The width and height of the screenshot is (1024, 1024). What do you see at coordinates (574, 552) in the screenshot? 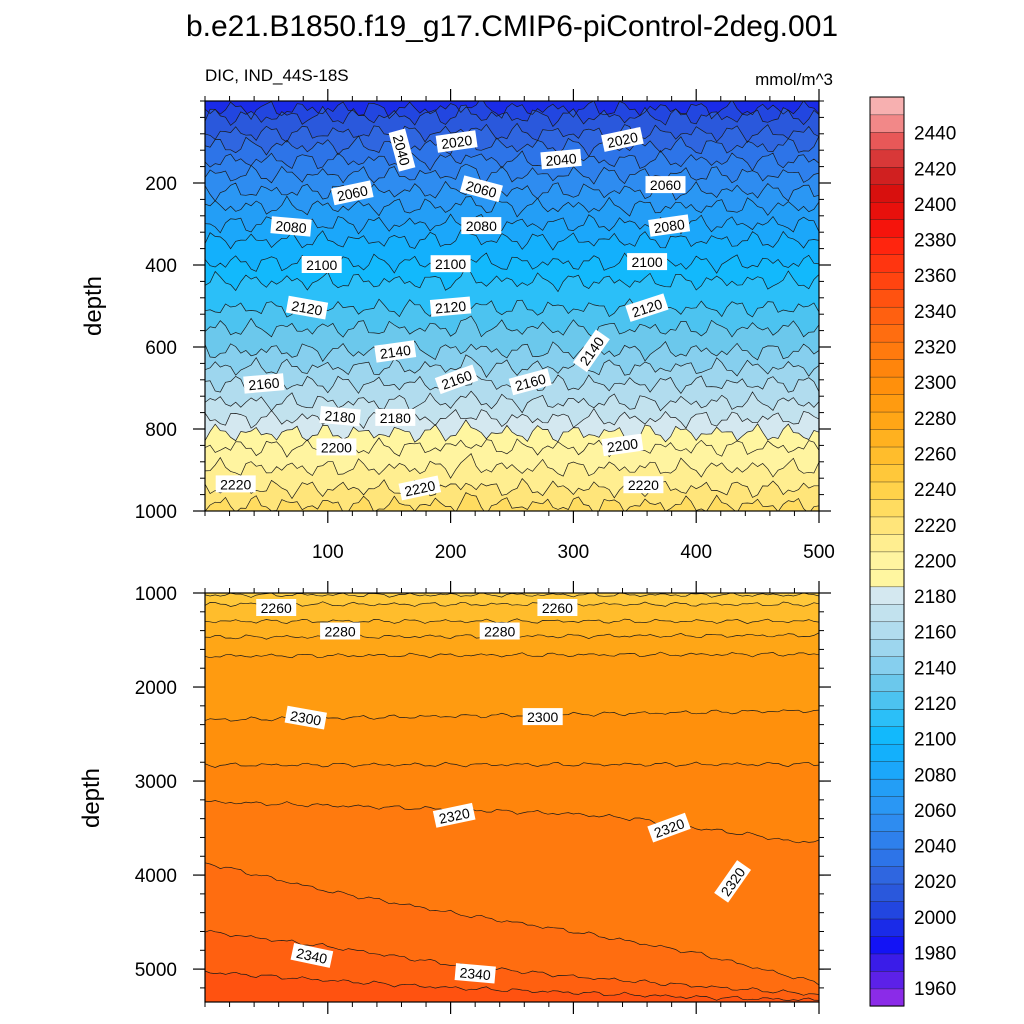
I see `upper-xtick-label: 300` at bounding box center [574, 552].